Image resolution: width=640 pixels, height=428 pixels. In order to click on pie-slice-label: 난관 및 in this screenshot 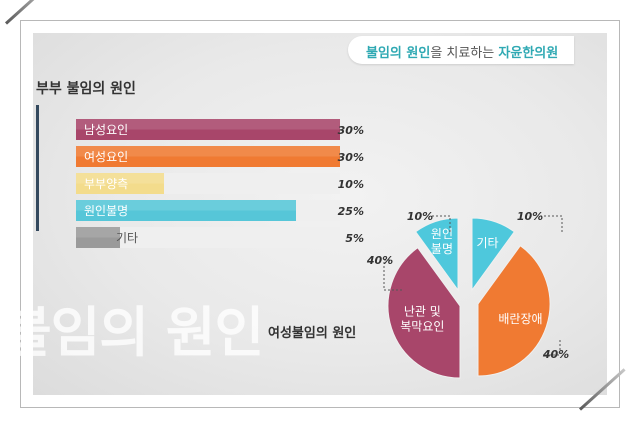, I will do `click(422, 312)`.